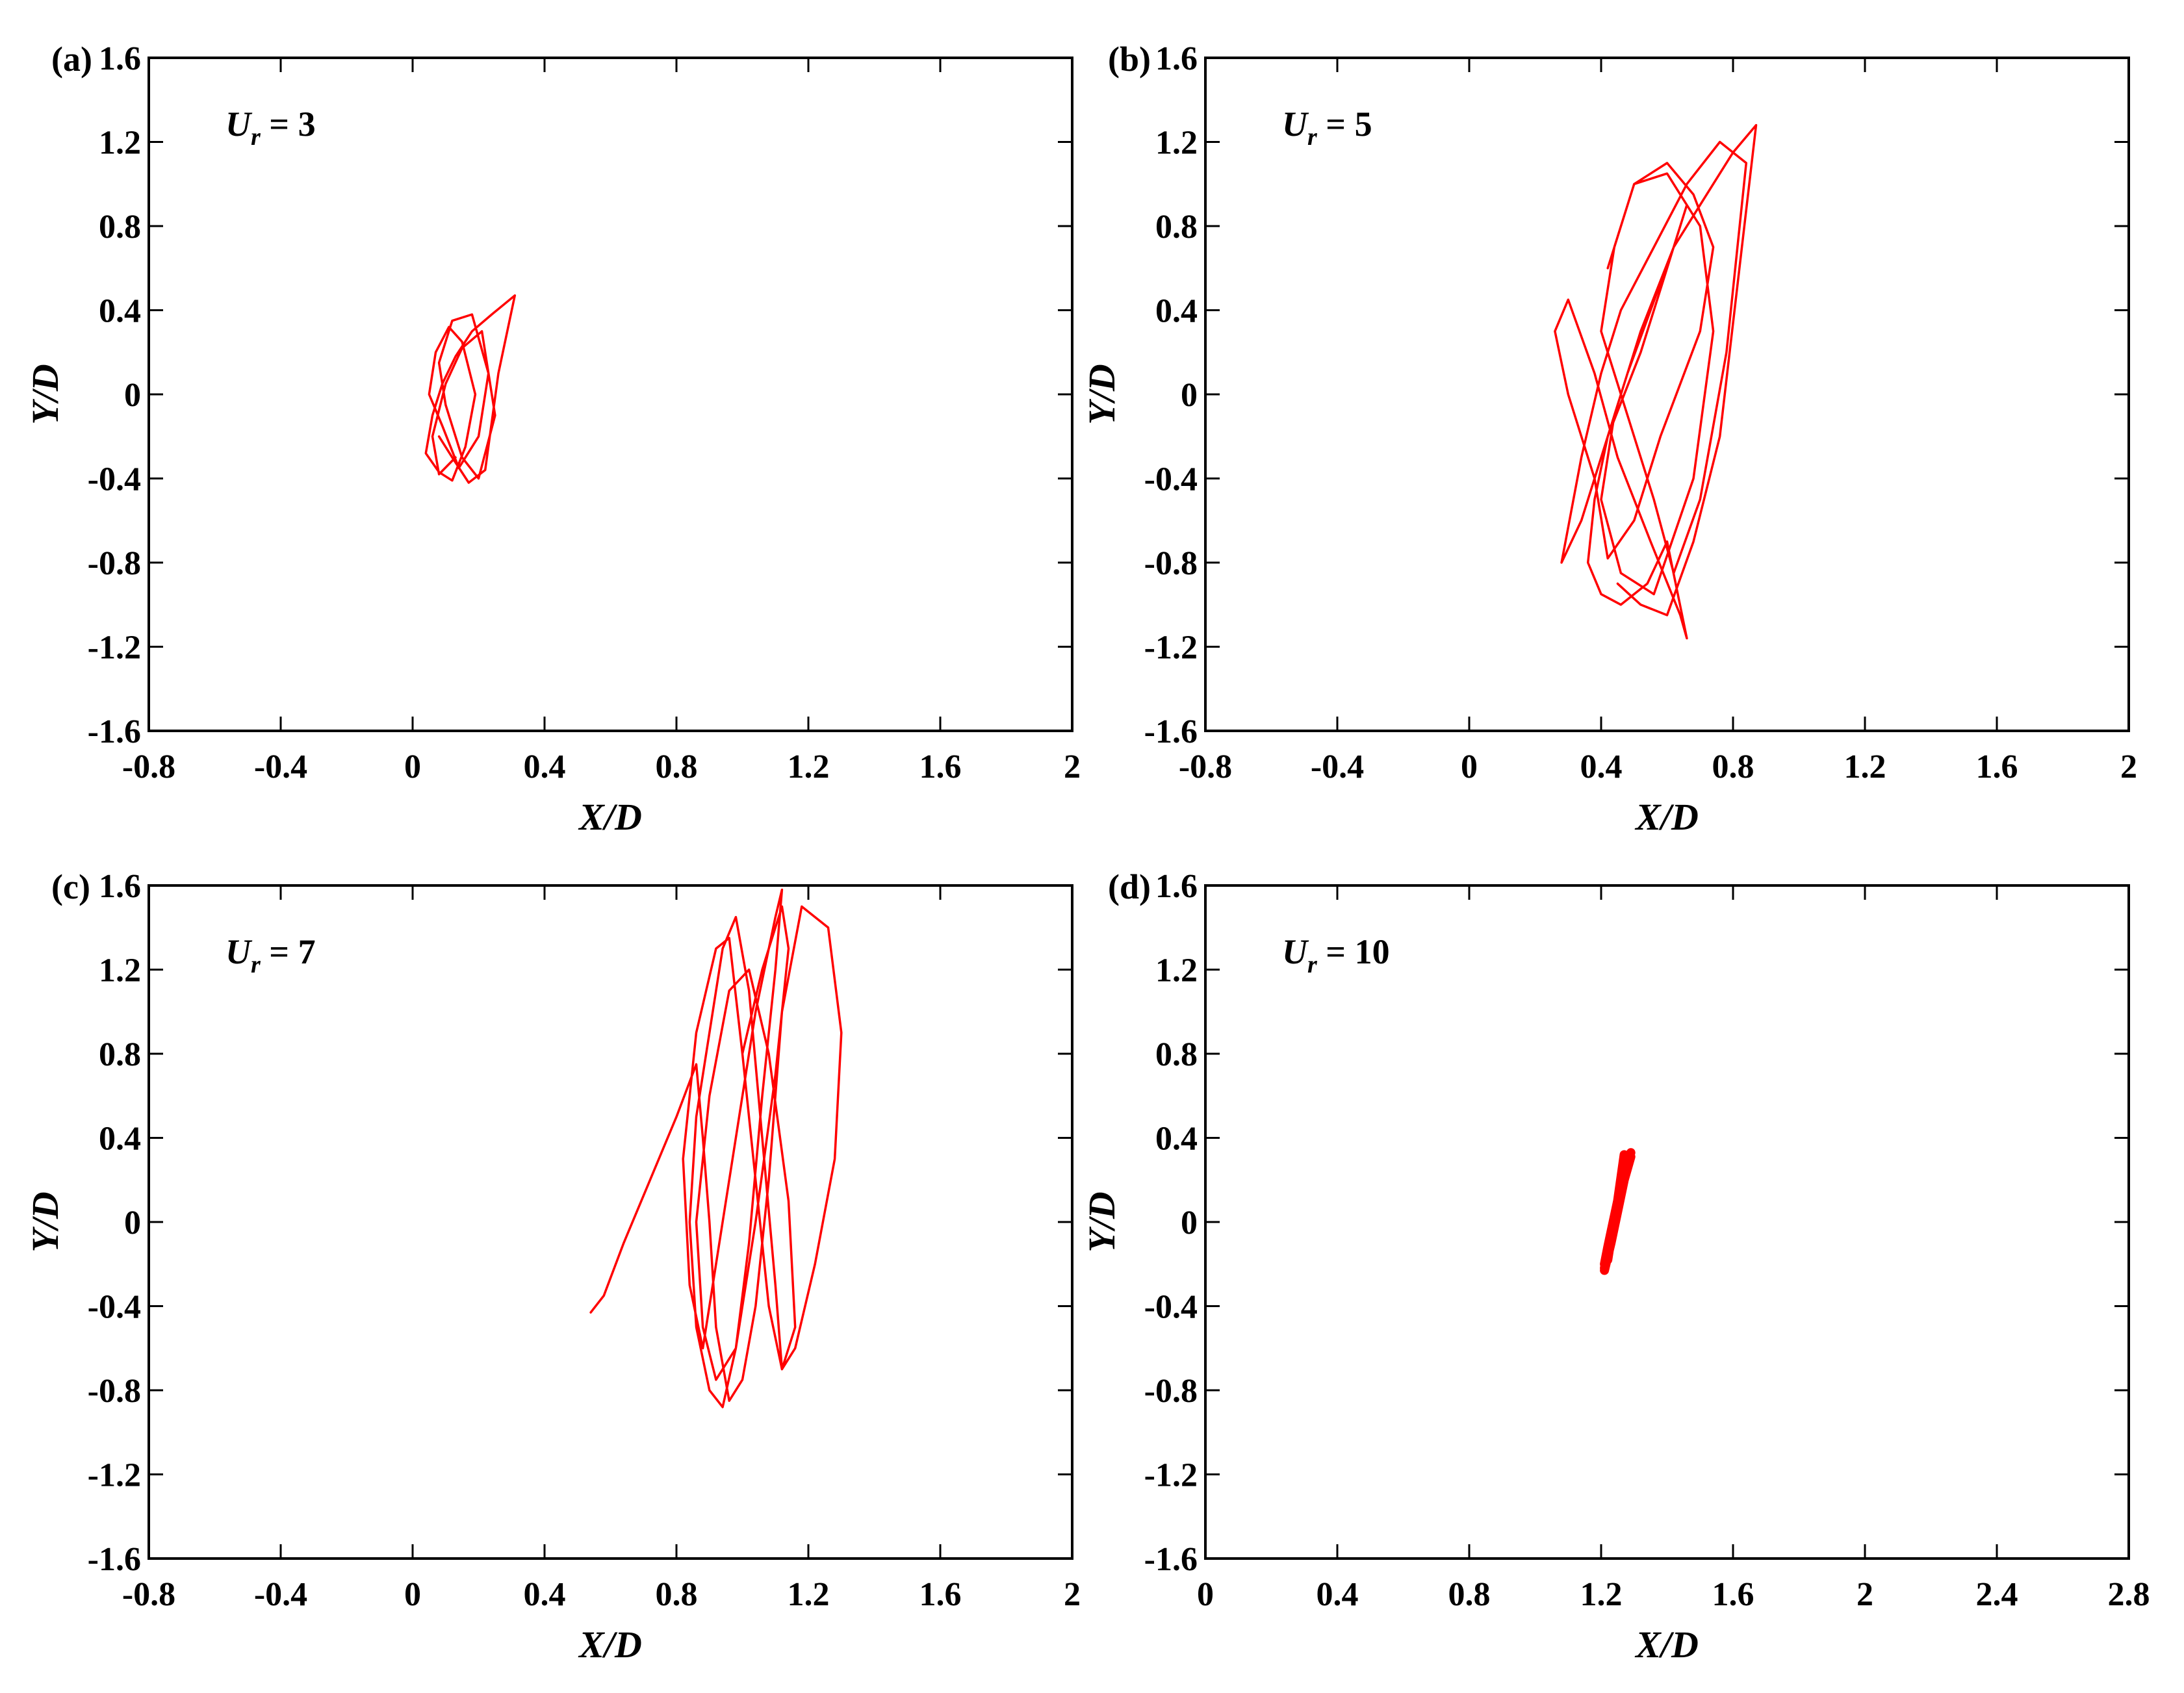 The height and width of the screenshot is (1693, 2184). What do you see at coordinates (1336, 955) in the screenshot?
I see `reduced-velocity-annotation: Ur = 10` at bounding box center [1336, 955].